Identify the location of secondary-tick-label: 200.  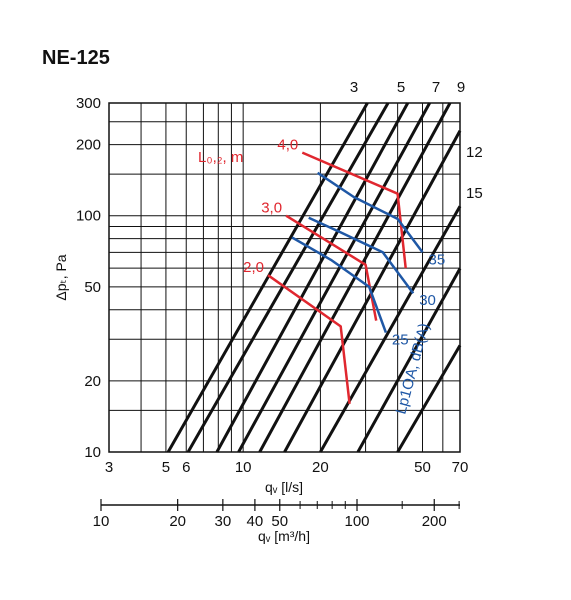
(434, 521).